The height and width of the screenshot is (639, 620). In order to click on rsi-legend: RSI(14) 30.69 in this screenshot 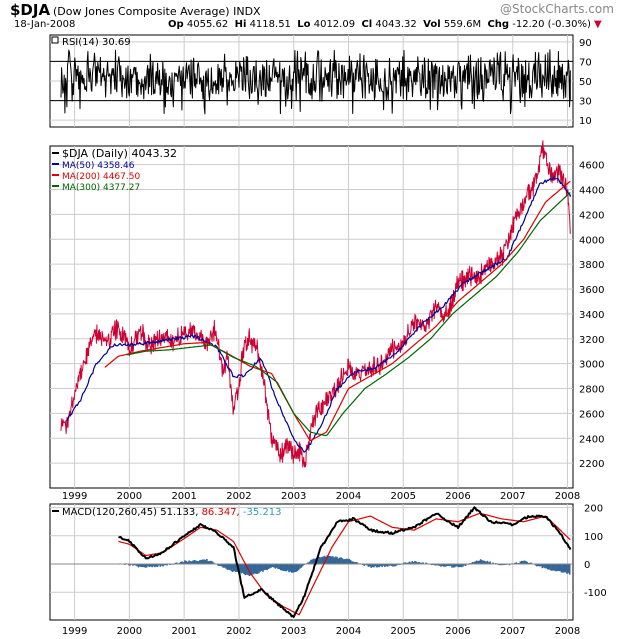, I will do `click(96, 42)`.